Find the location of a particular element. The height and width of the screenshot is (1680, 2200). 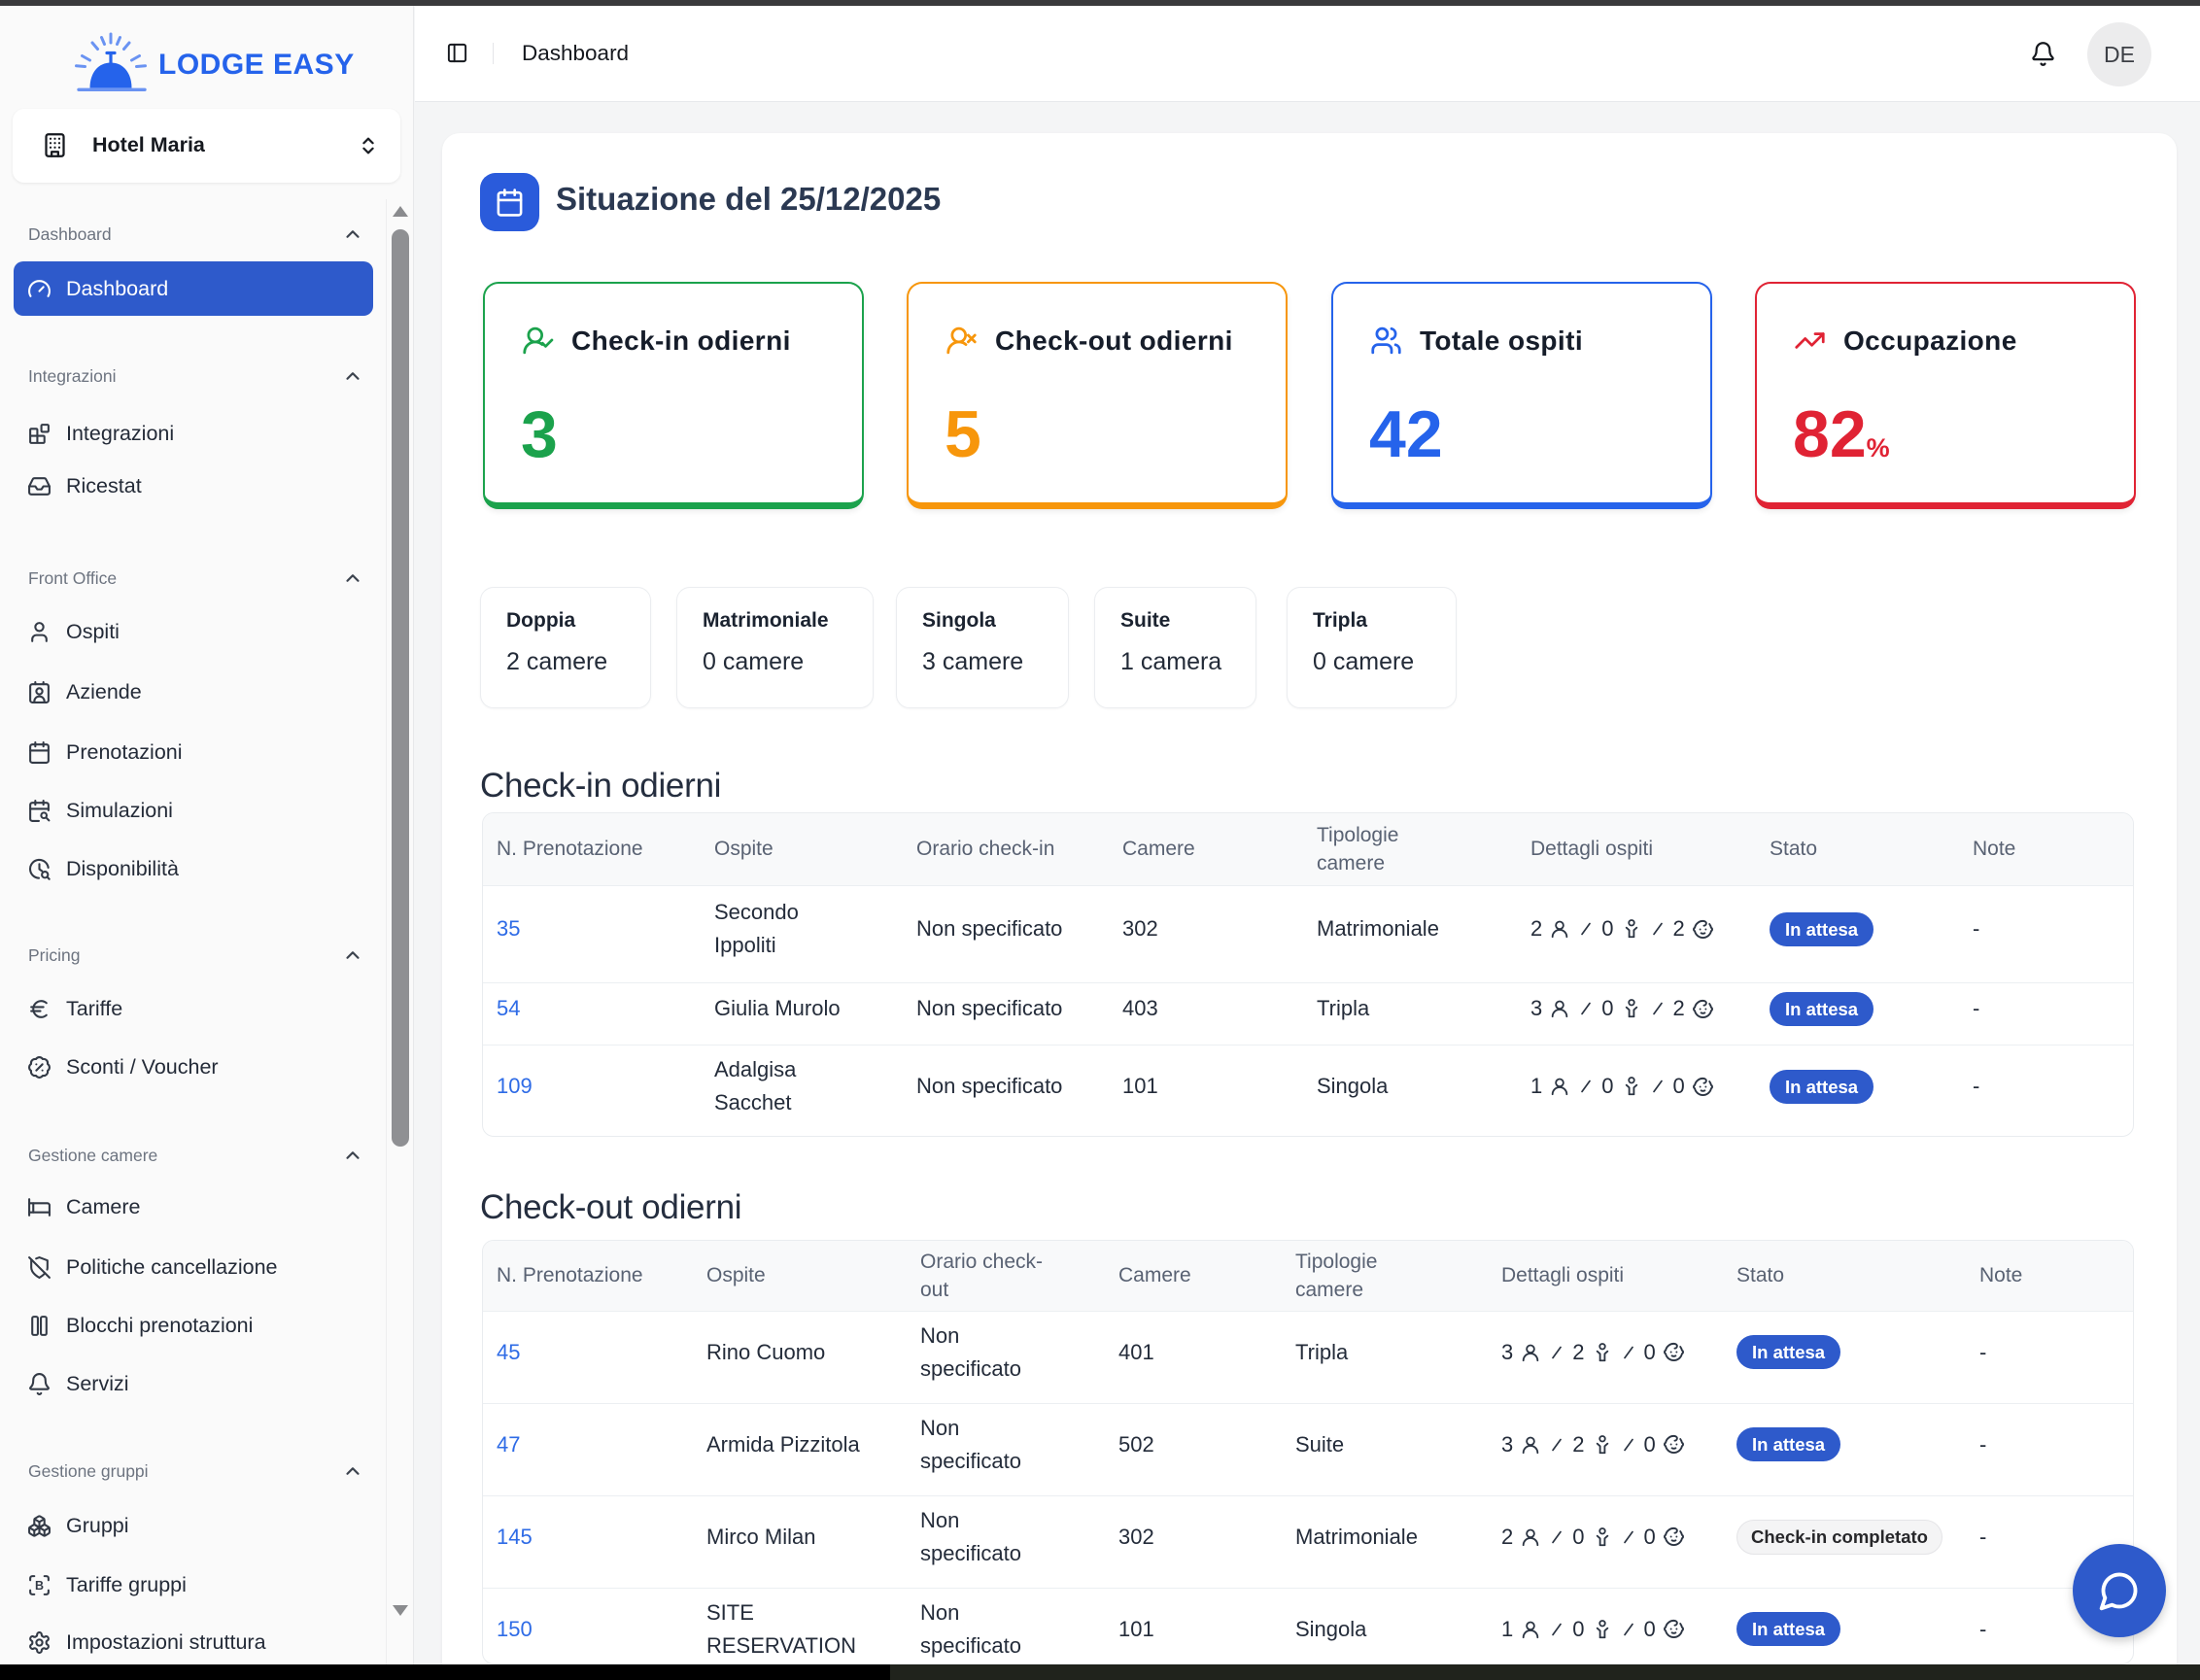

svg-text: B is located at coordinates (39, 1585).